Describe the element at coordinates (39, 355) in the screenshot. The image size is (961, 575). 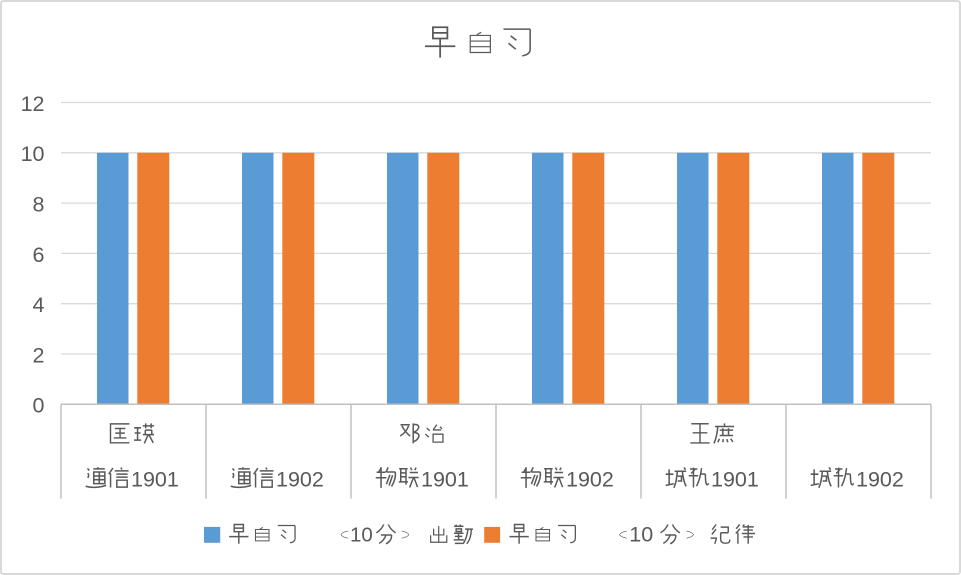
I see `svg-text: 2` at that location.